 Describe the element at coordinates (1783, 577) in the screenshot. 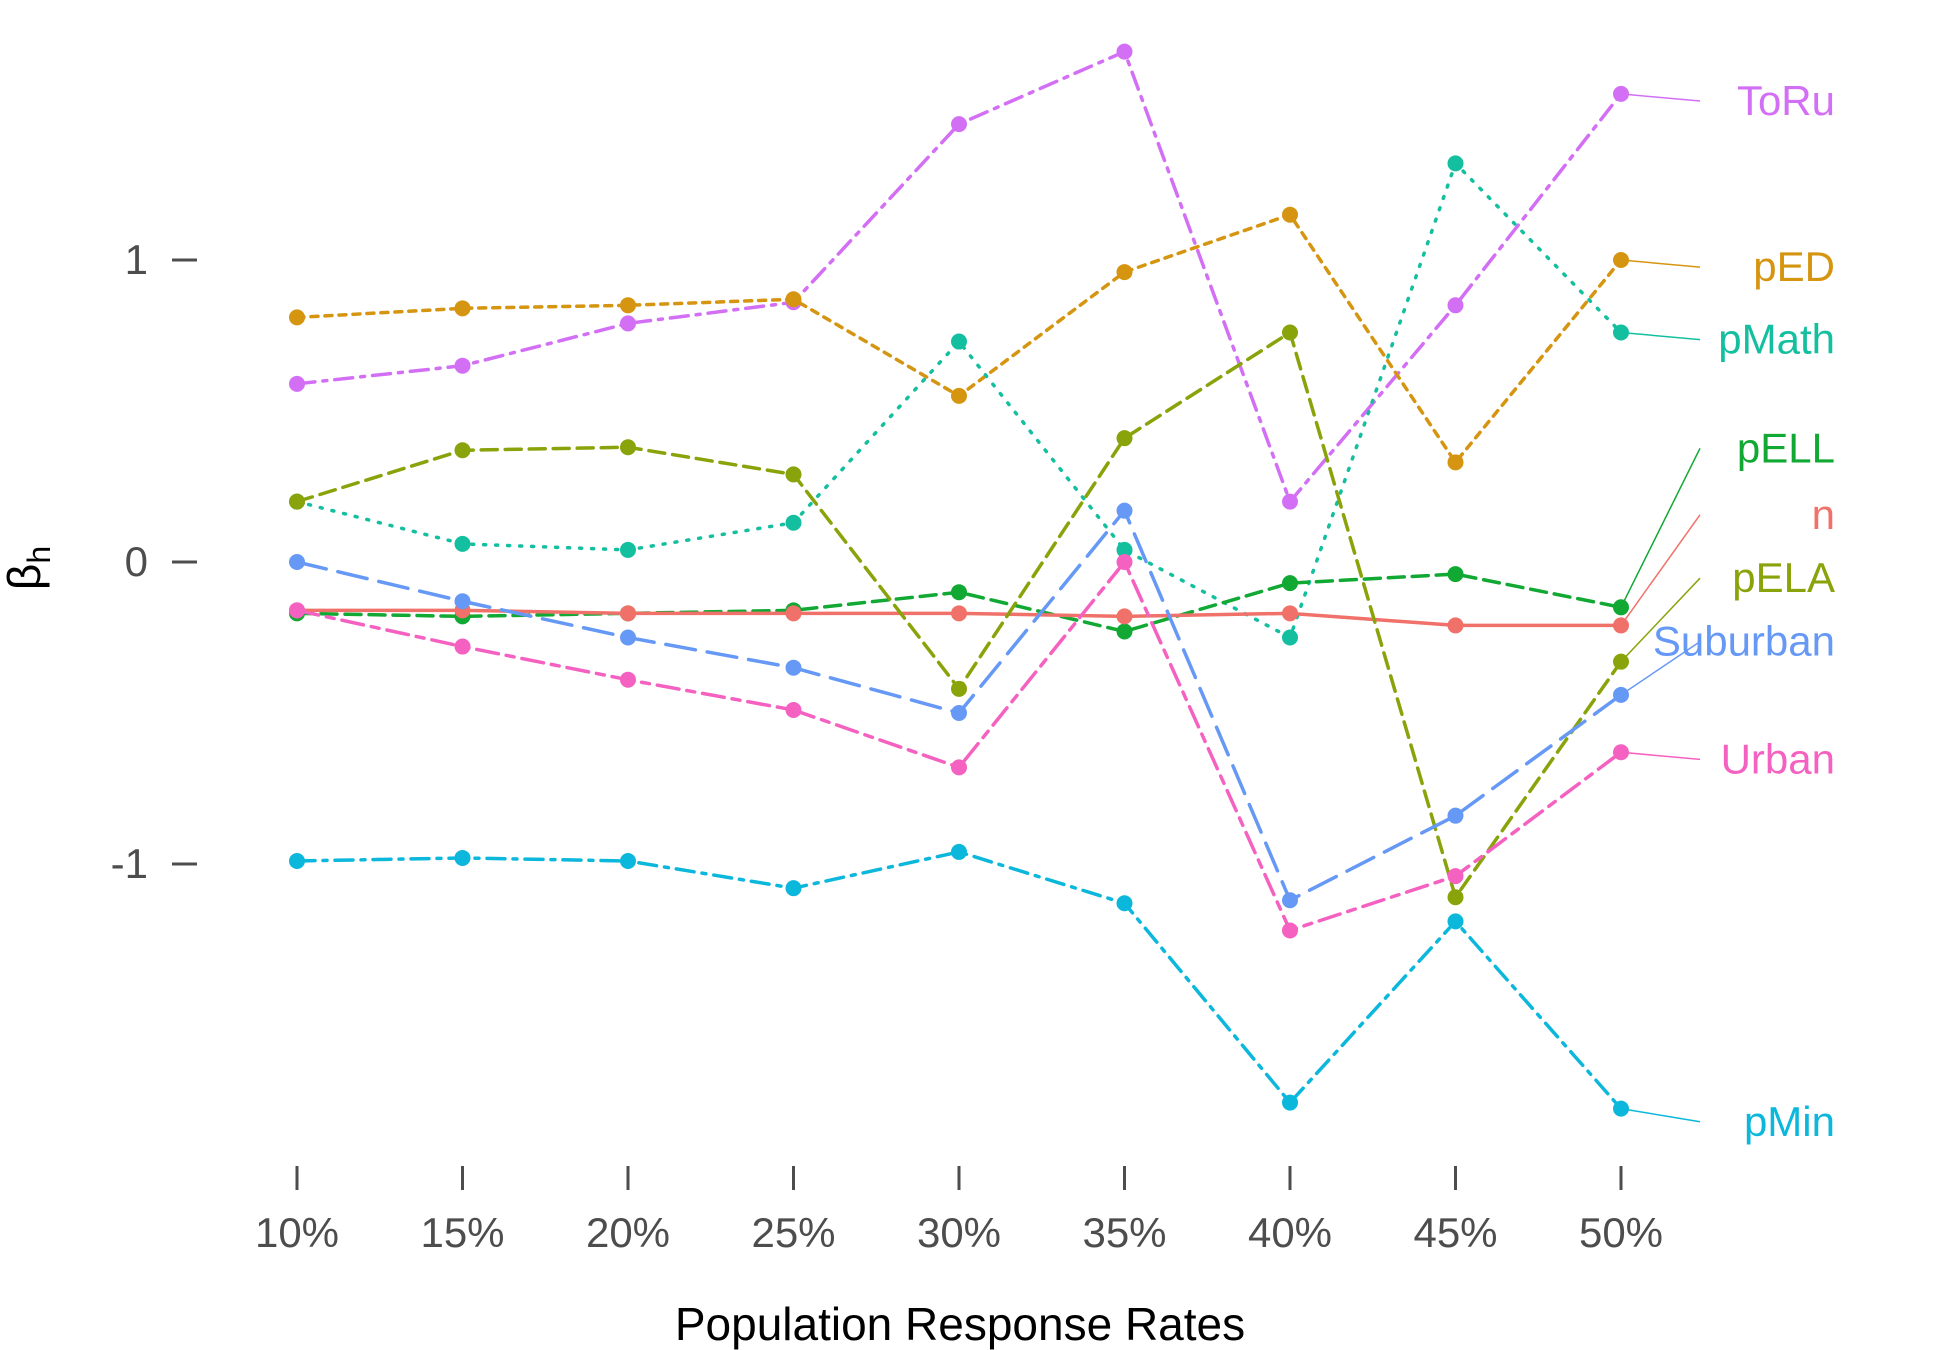

I see `series-label: pELA` at that location.